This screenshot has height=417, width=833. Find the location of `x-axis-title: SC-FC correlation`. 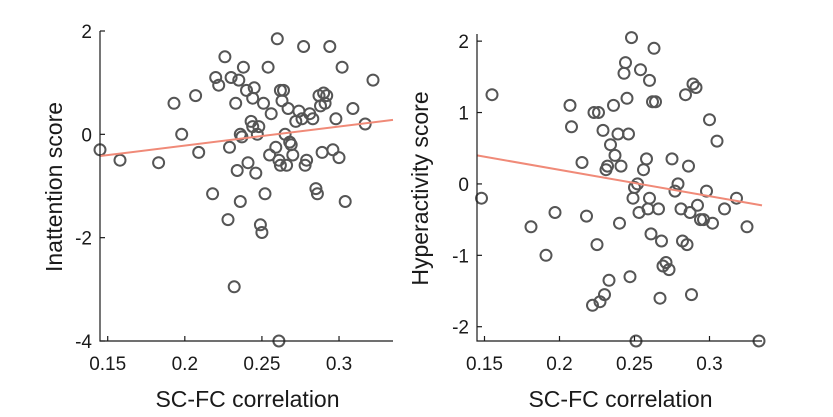

x-axis-title: SC-FC correlation is located at coordinates (247, 399).